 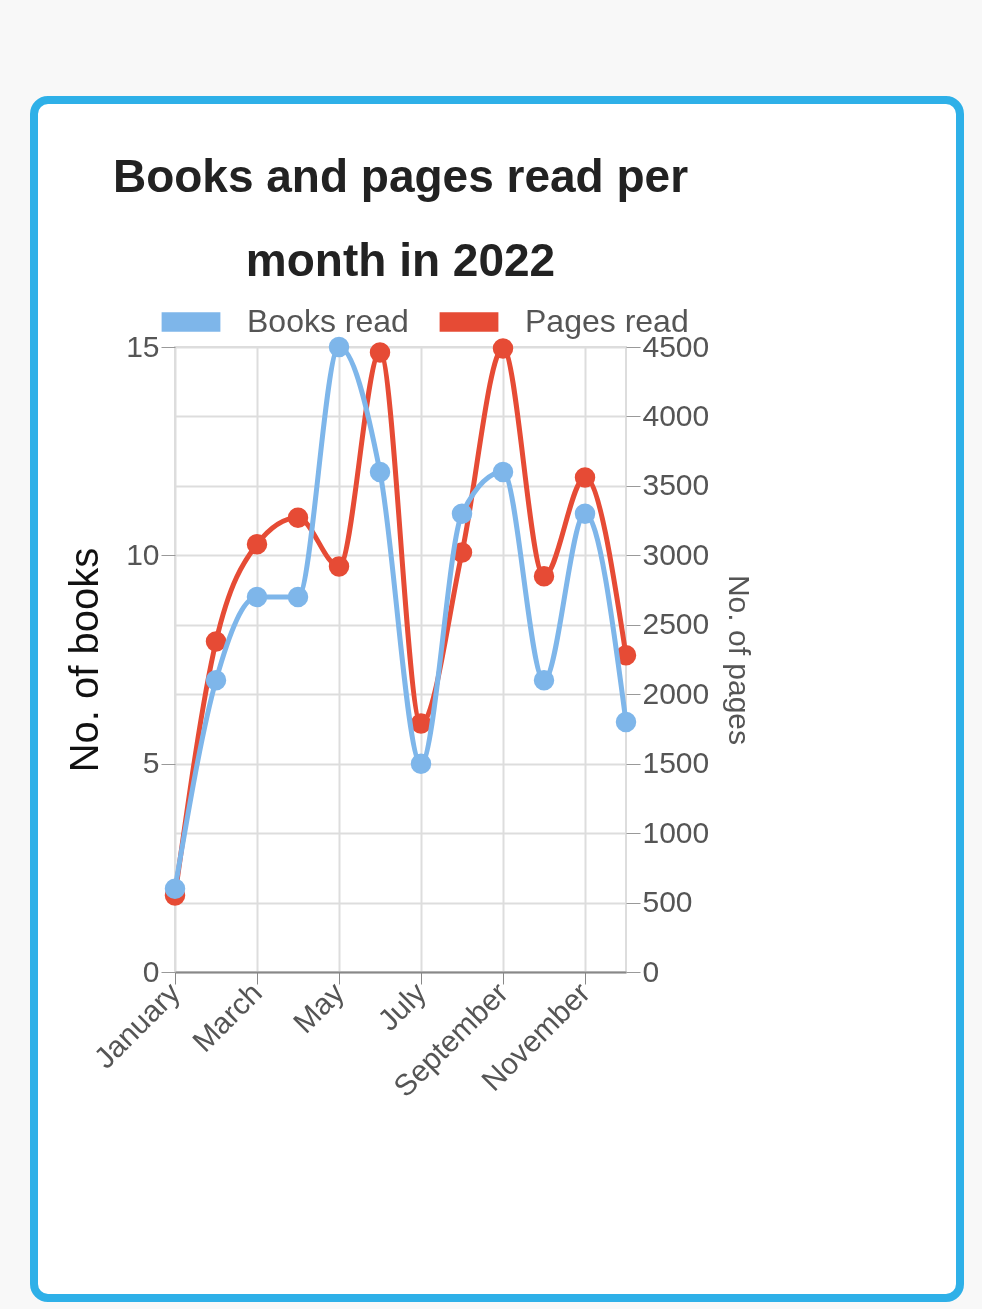 What do you see at coordinates (676, 485) in the screenshot?
I see `y2-tick-label: 3500` at bounding box center [676, 485].